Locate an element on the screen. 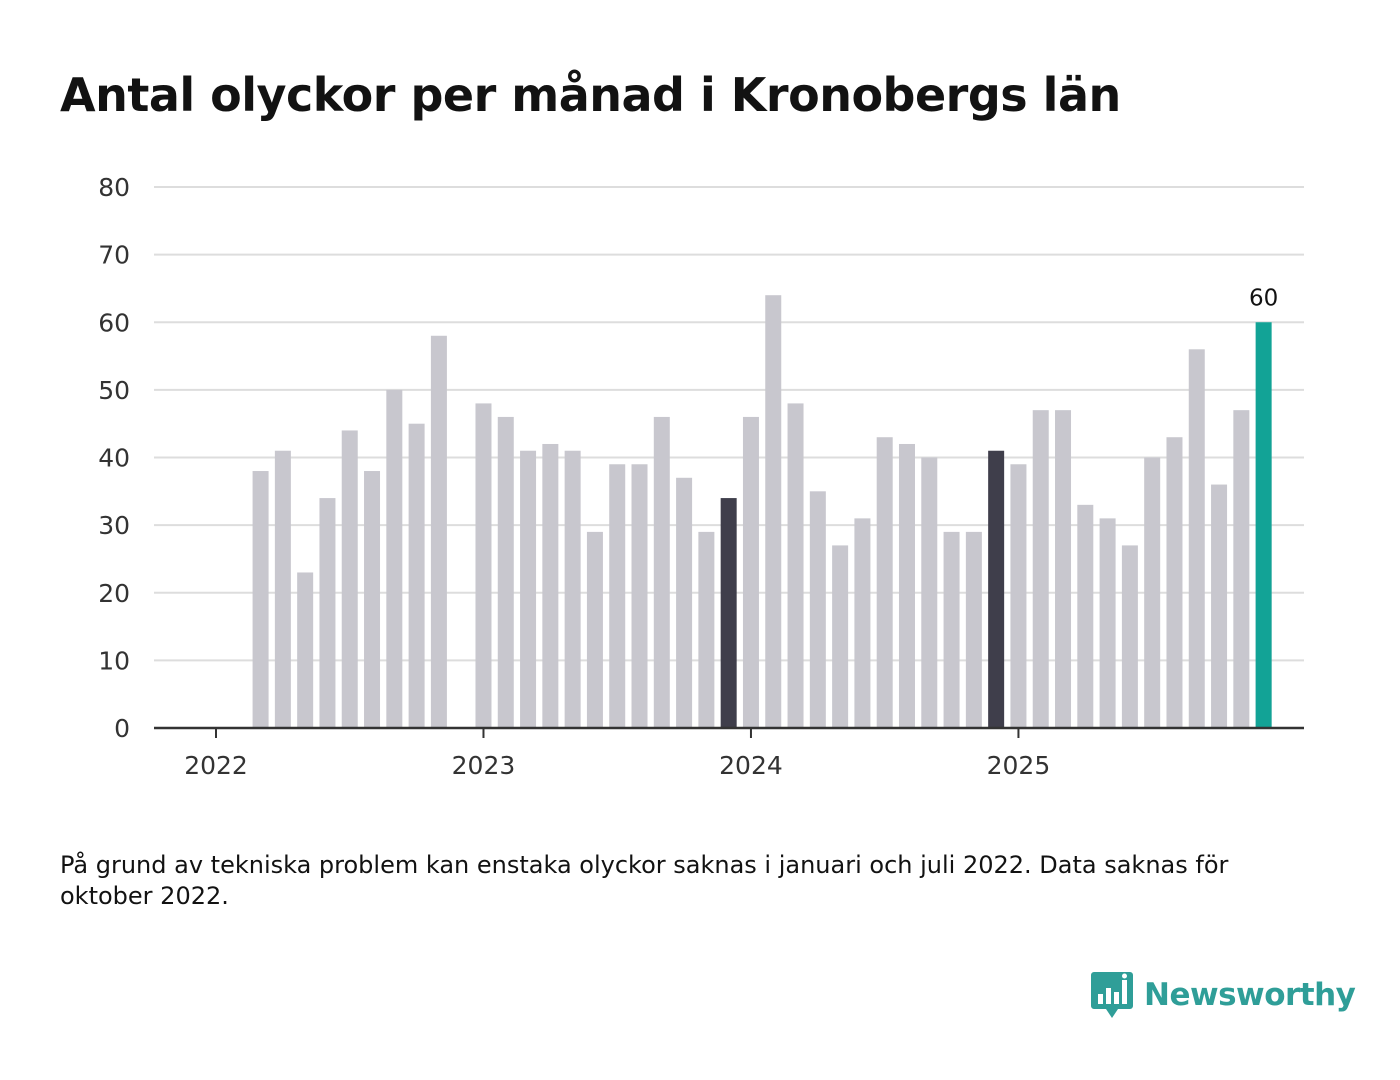 The height and width of the screenshot is (1080, 1400). y-tick-label: 20 is located at coordinates (114, 593).